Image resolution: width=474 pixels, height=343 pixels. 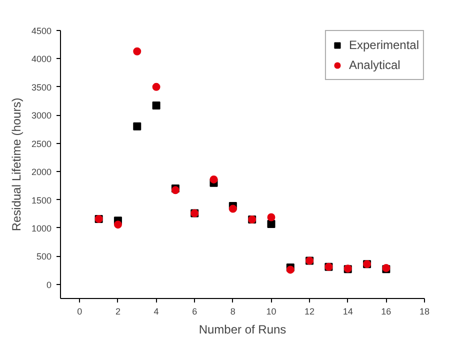 I want to click on x-tick-label: 14, so click(x=347, y=311).